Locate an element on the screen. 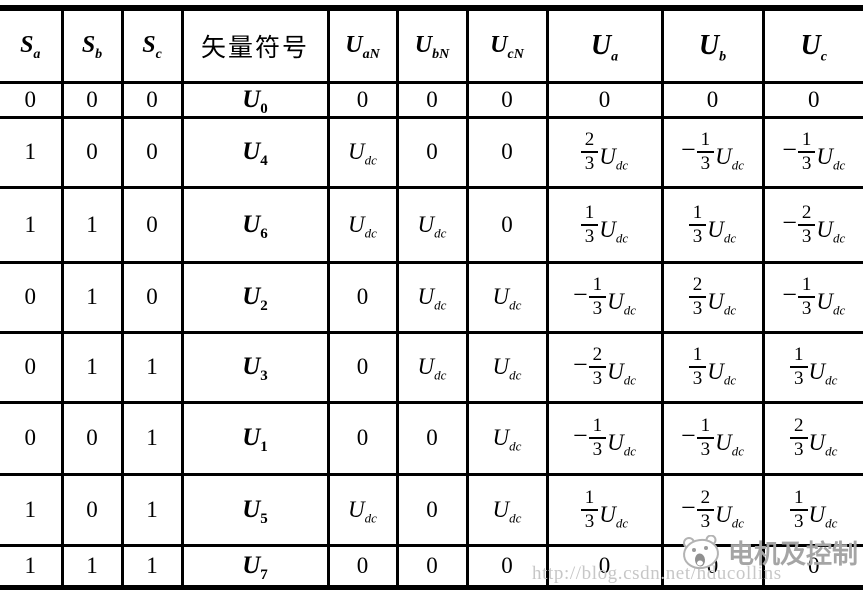 The image size is (863, 598). table-row-2: 1 1 0 U6 Udc Udc 0 1 3 Udc 1 3 Udc −2 3 Udc is located at coordinates (431, 224).